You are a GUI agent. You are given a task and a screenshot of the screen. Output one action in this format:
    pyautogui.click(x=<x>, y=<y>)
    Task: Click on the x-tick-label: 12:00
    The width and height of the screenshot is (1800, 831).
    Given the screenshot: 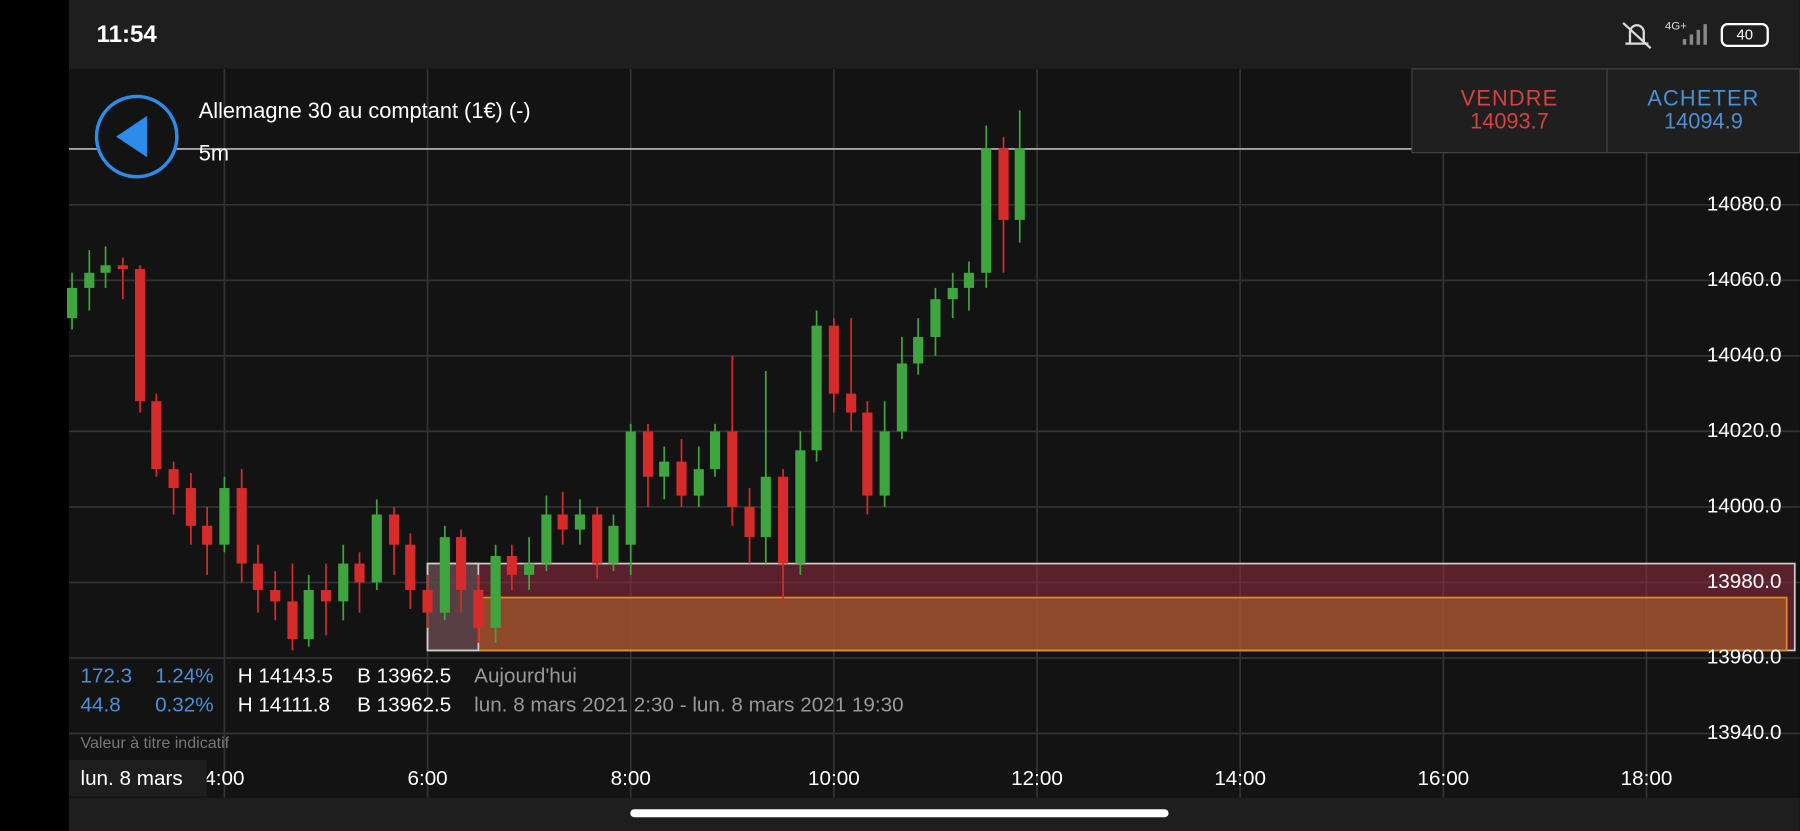 What is the action you would take?
    pyautogui.click(x=1037, y=778)
    